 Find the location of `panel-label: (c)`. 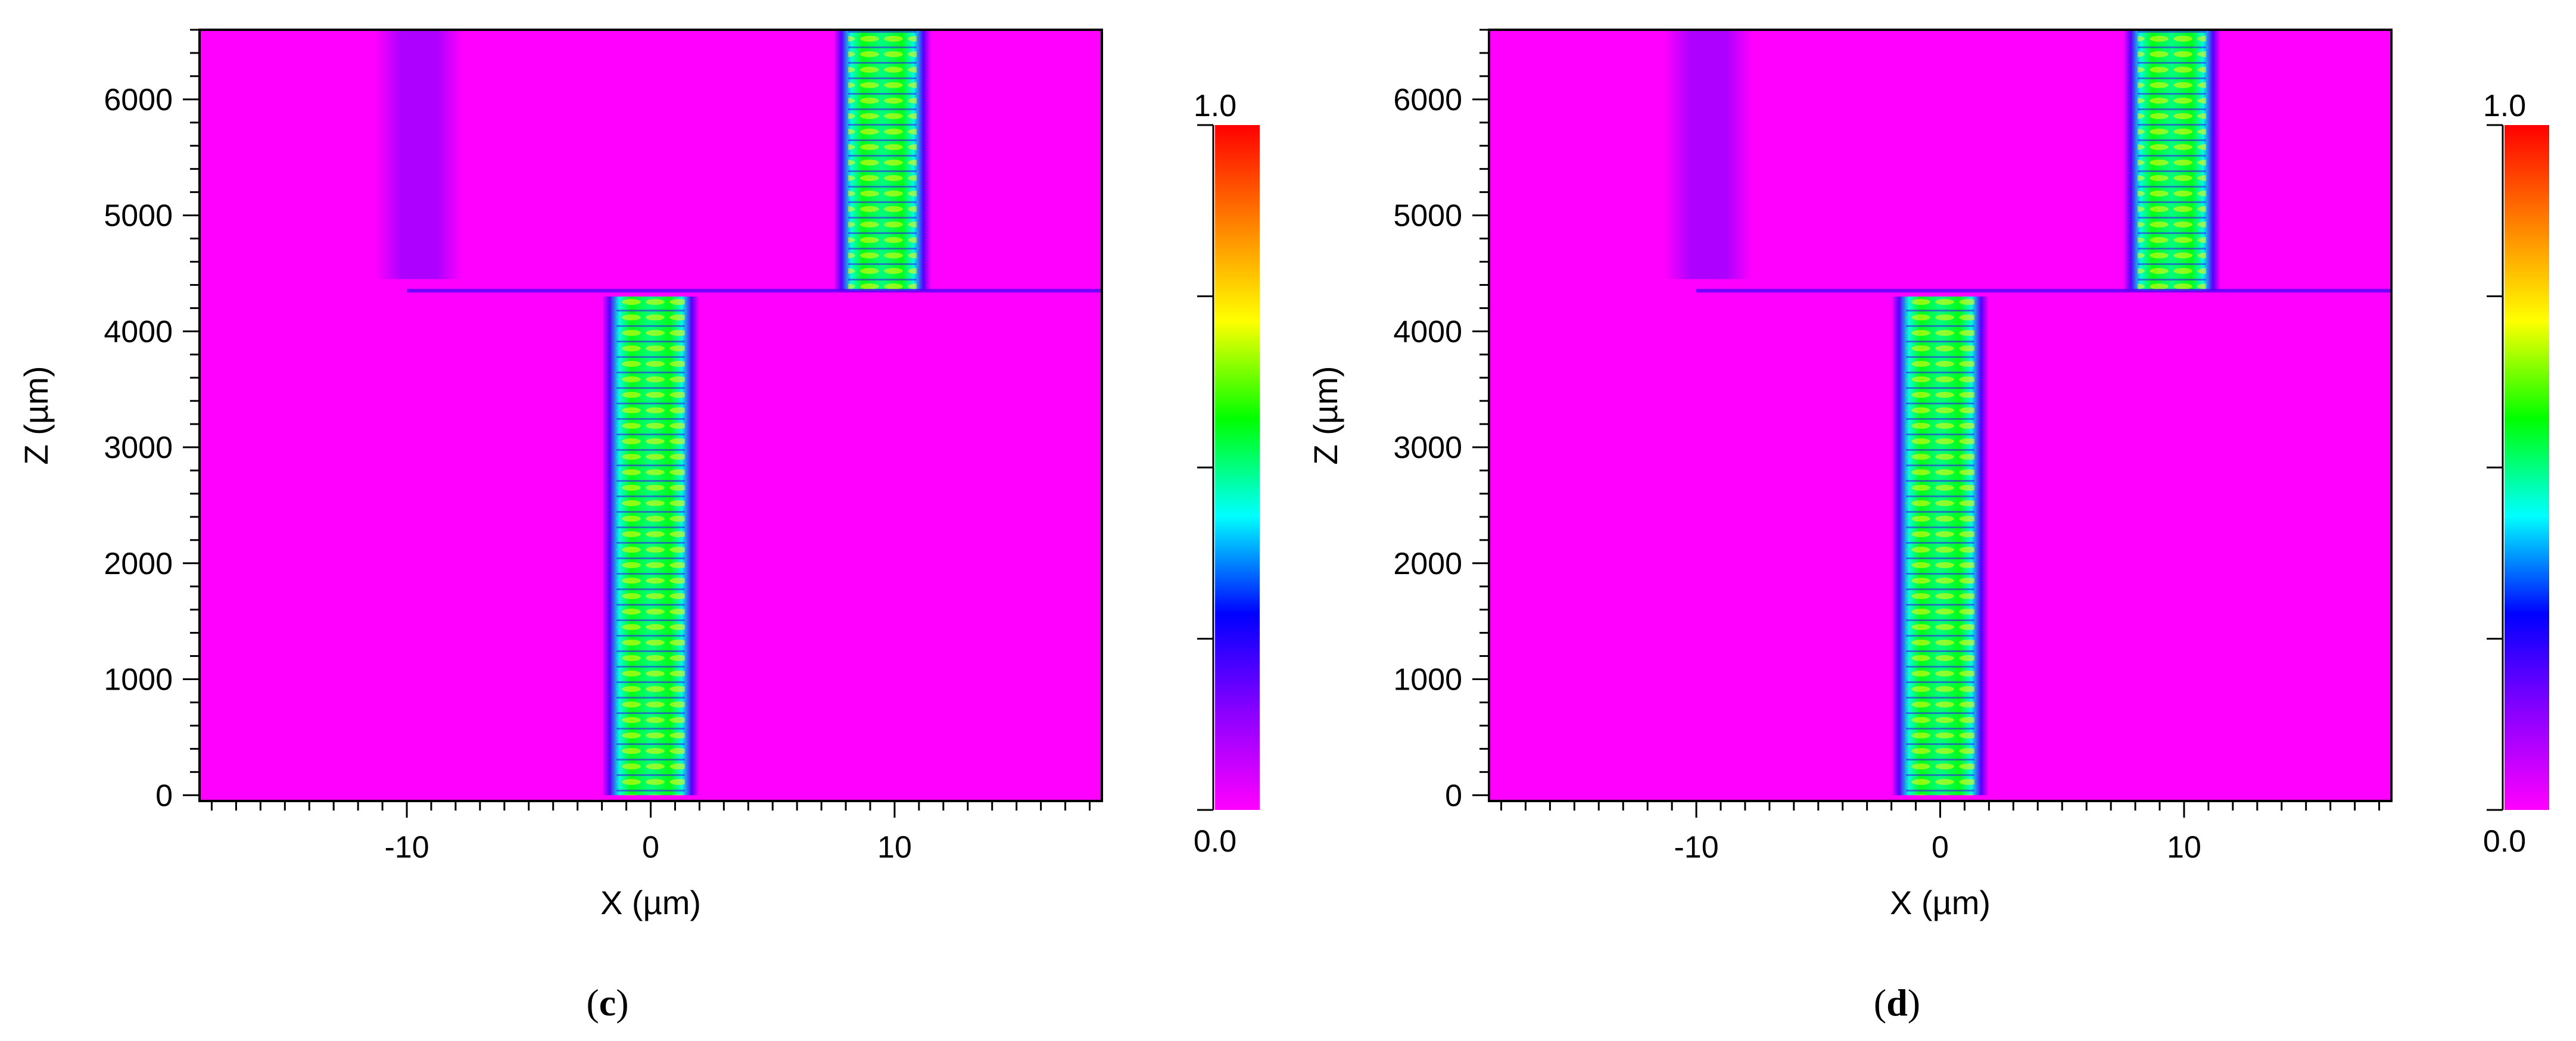

panel-label: (c) is located at coordinates (607, 1002).